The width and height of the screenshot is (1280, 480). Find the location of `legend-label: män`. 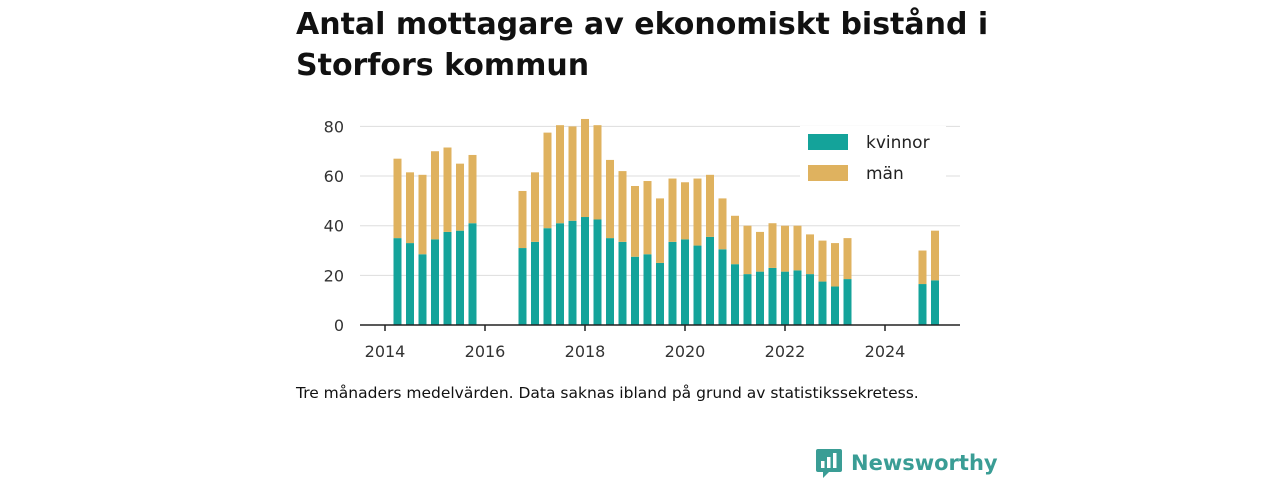

legend-label: män is located at coordinates (885, 174).